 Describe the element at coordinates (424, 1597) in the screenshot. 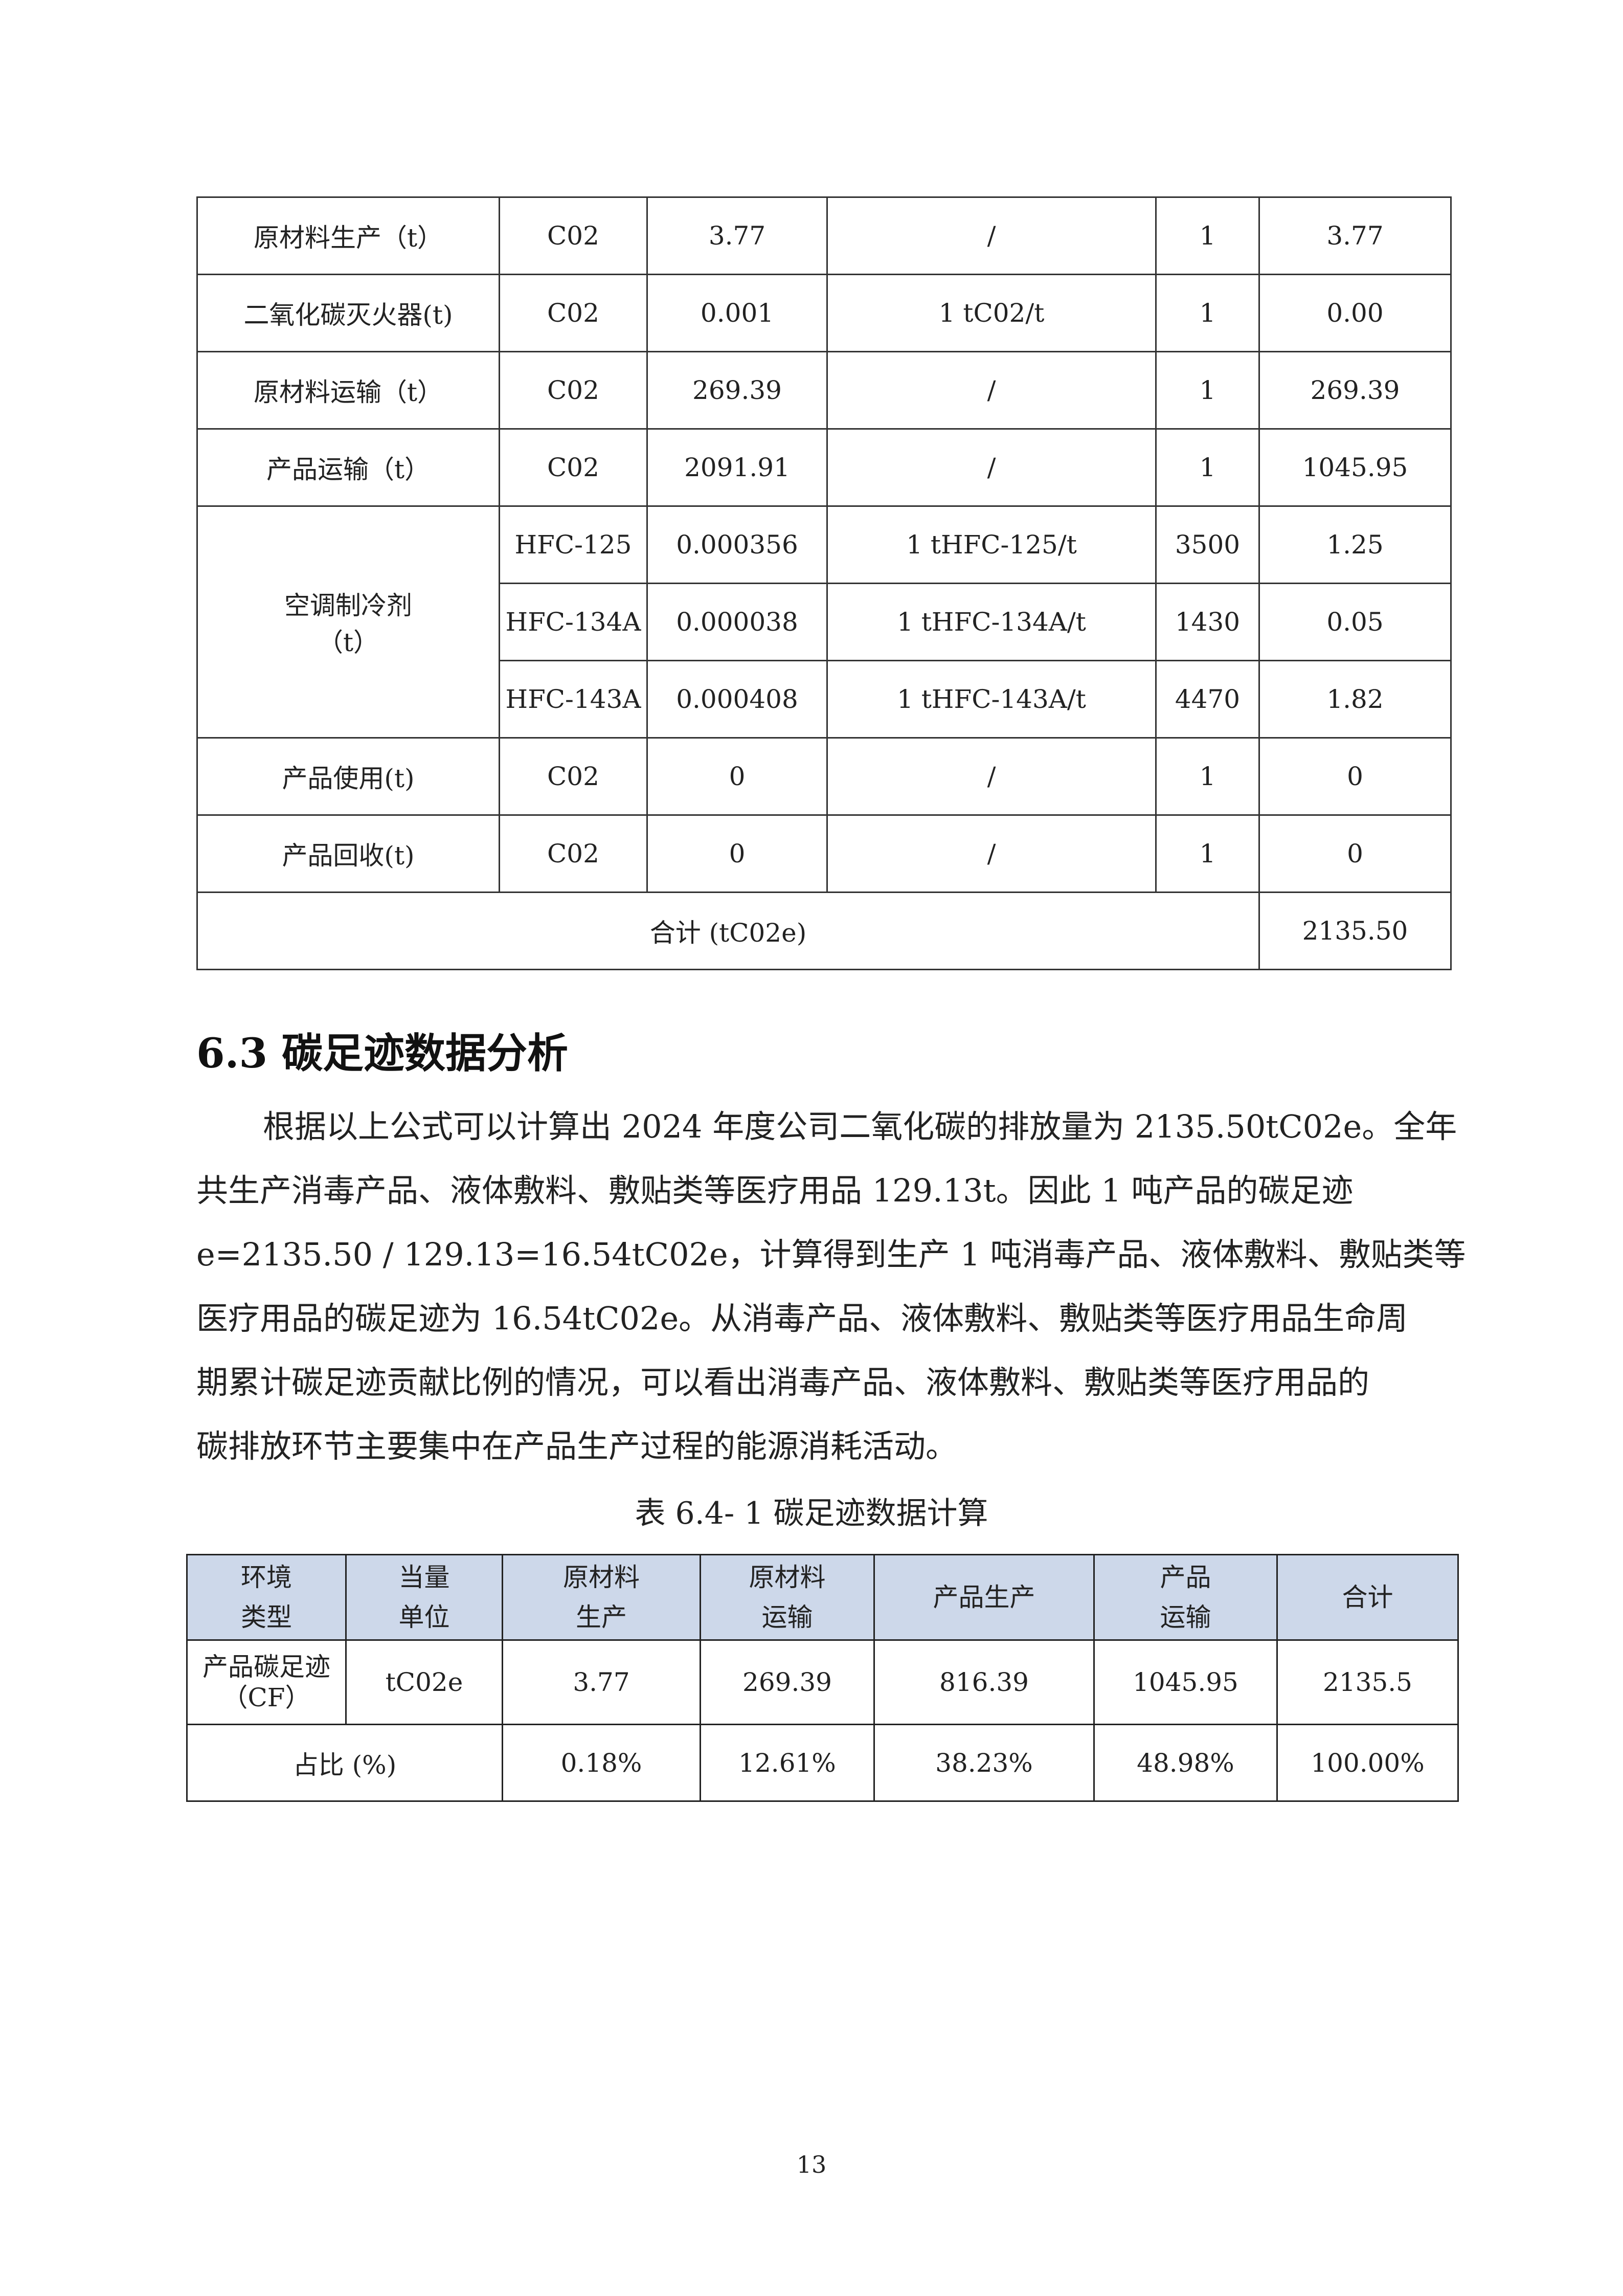

I see `column-header: 当量 单位` at that location.